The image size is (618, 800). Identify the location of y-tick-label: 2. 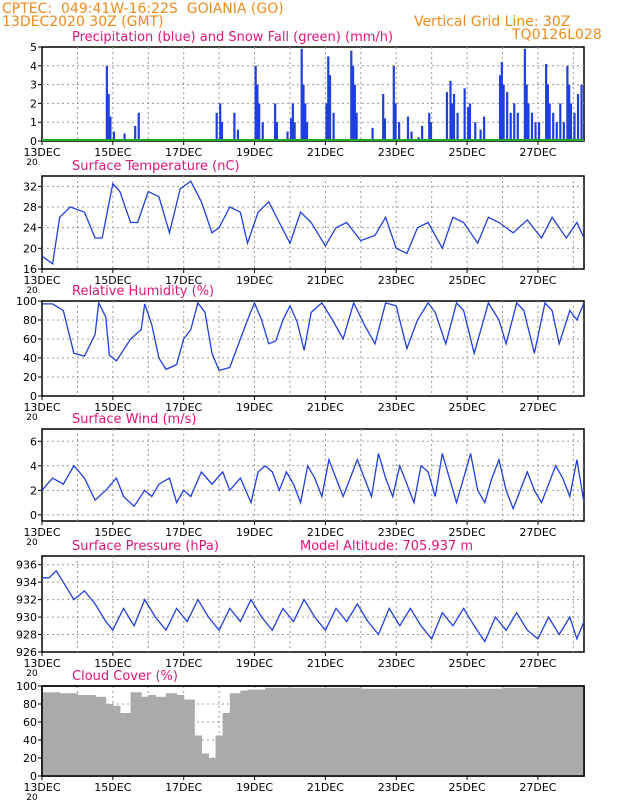
(33, 103).